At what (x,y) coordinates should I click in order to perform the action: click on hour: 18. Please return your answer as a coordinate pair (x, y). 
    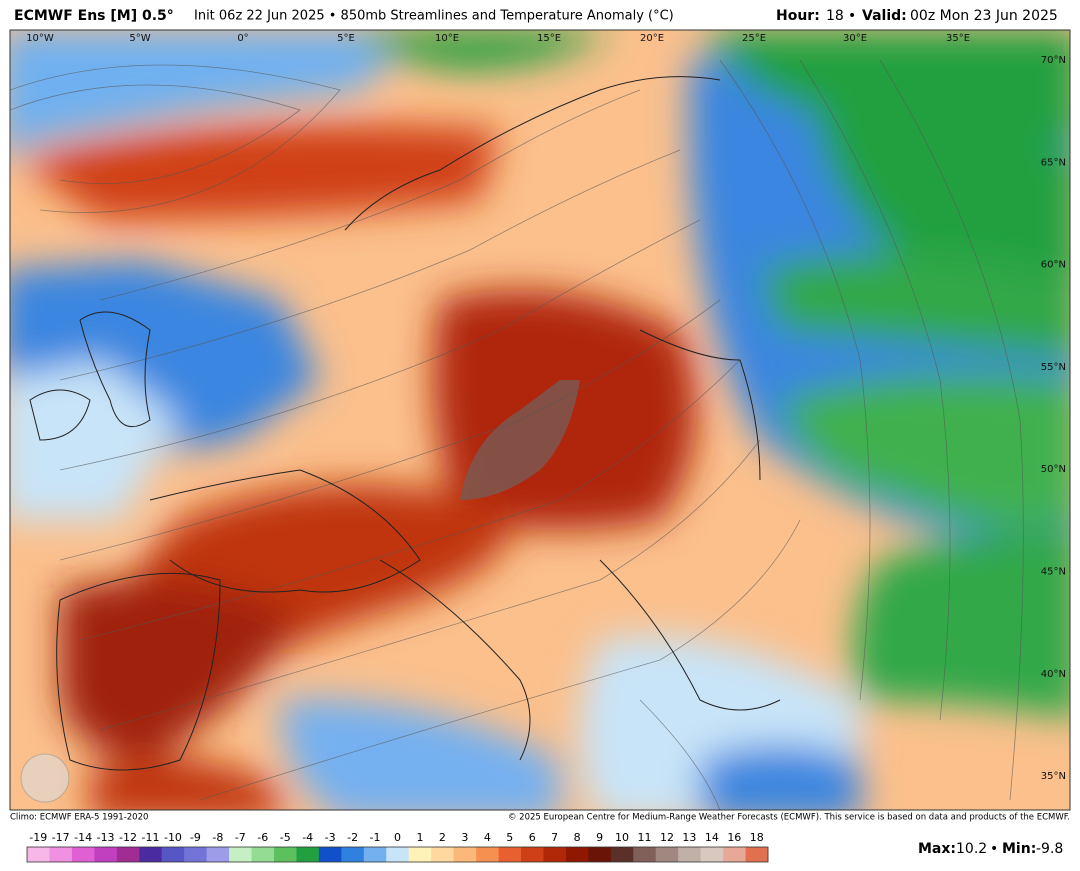
    Looking at the image, I should click on (835, 16).